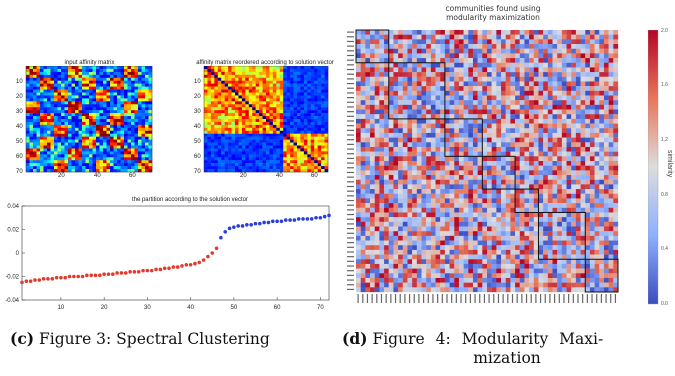  What do you see at coordinates (191, 304) in the screenshot?
I see `scatter-x-axis: 10 20 30 40 50 60 70` at bounding box center [191, 304].